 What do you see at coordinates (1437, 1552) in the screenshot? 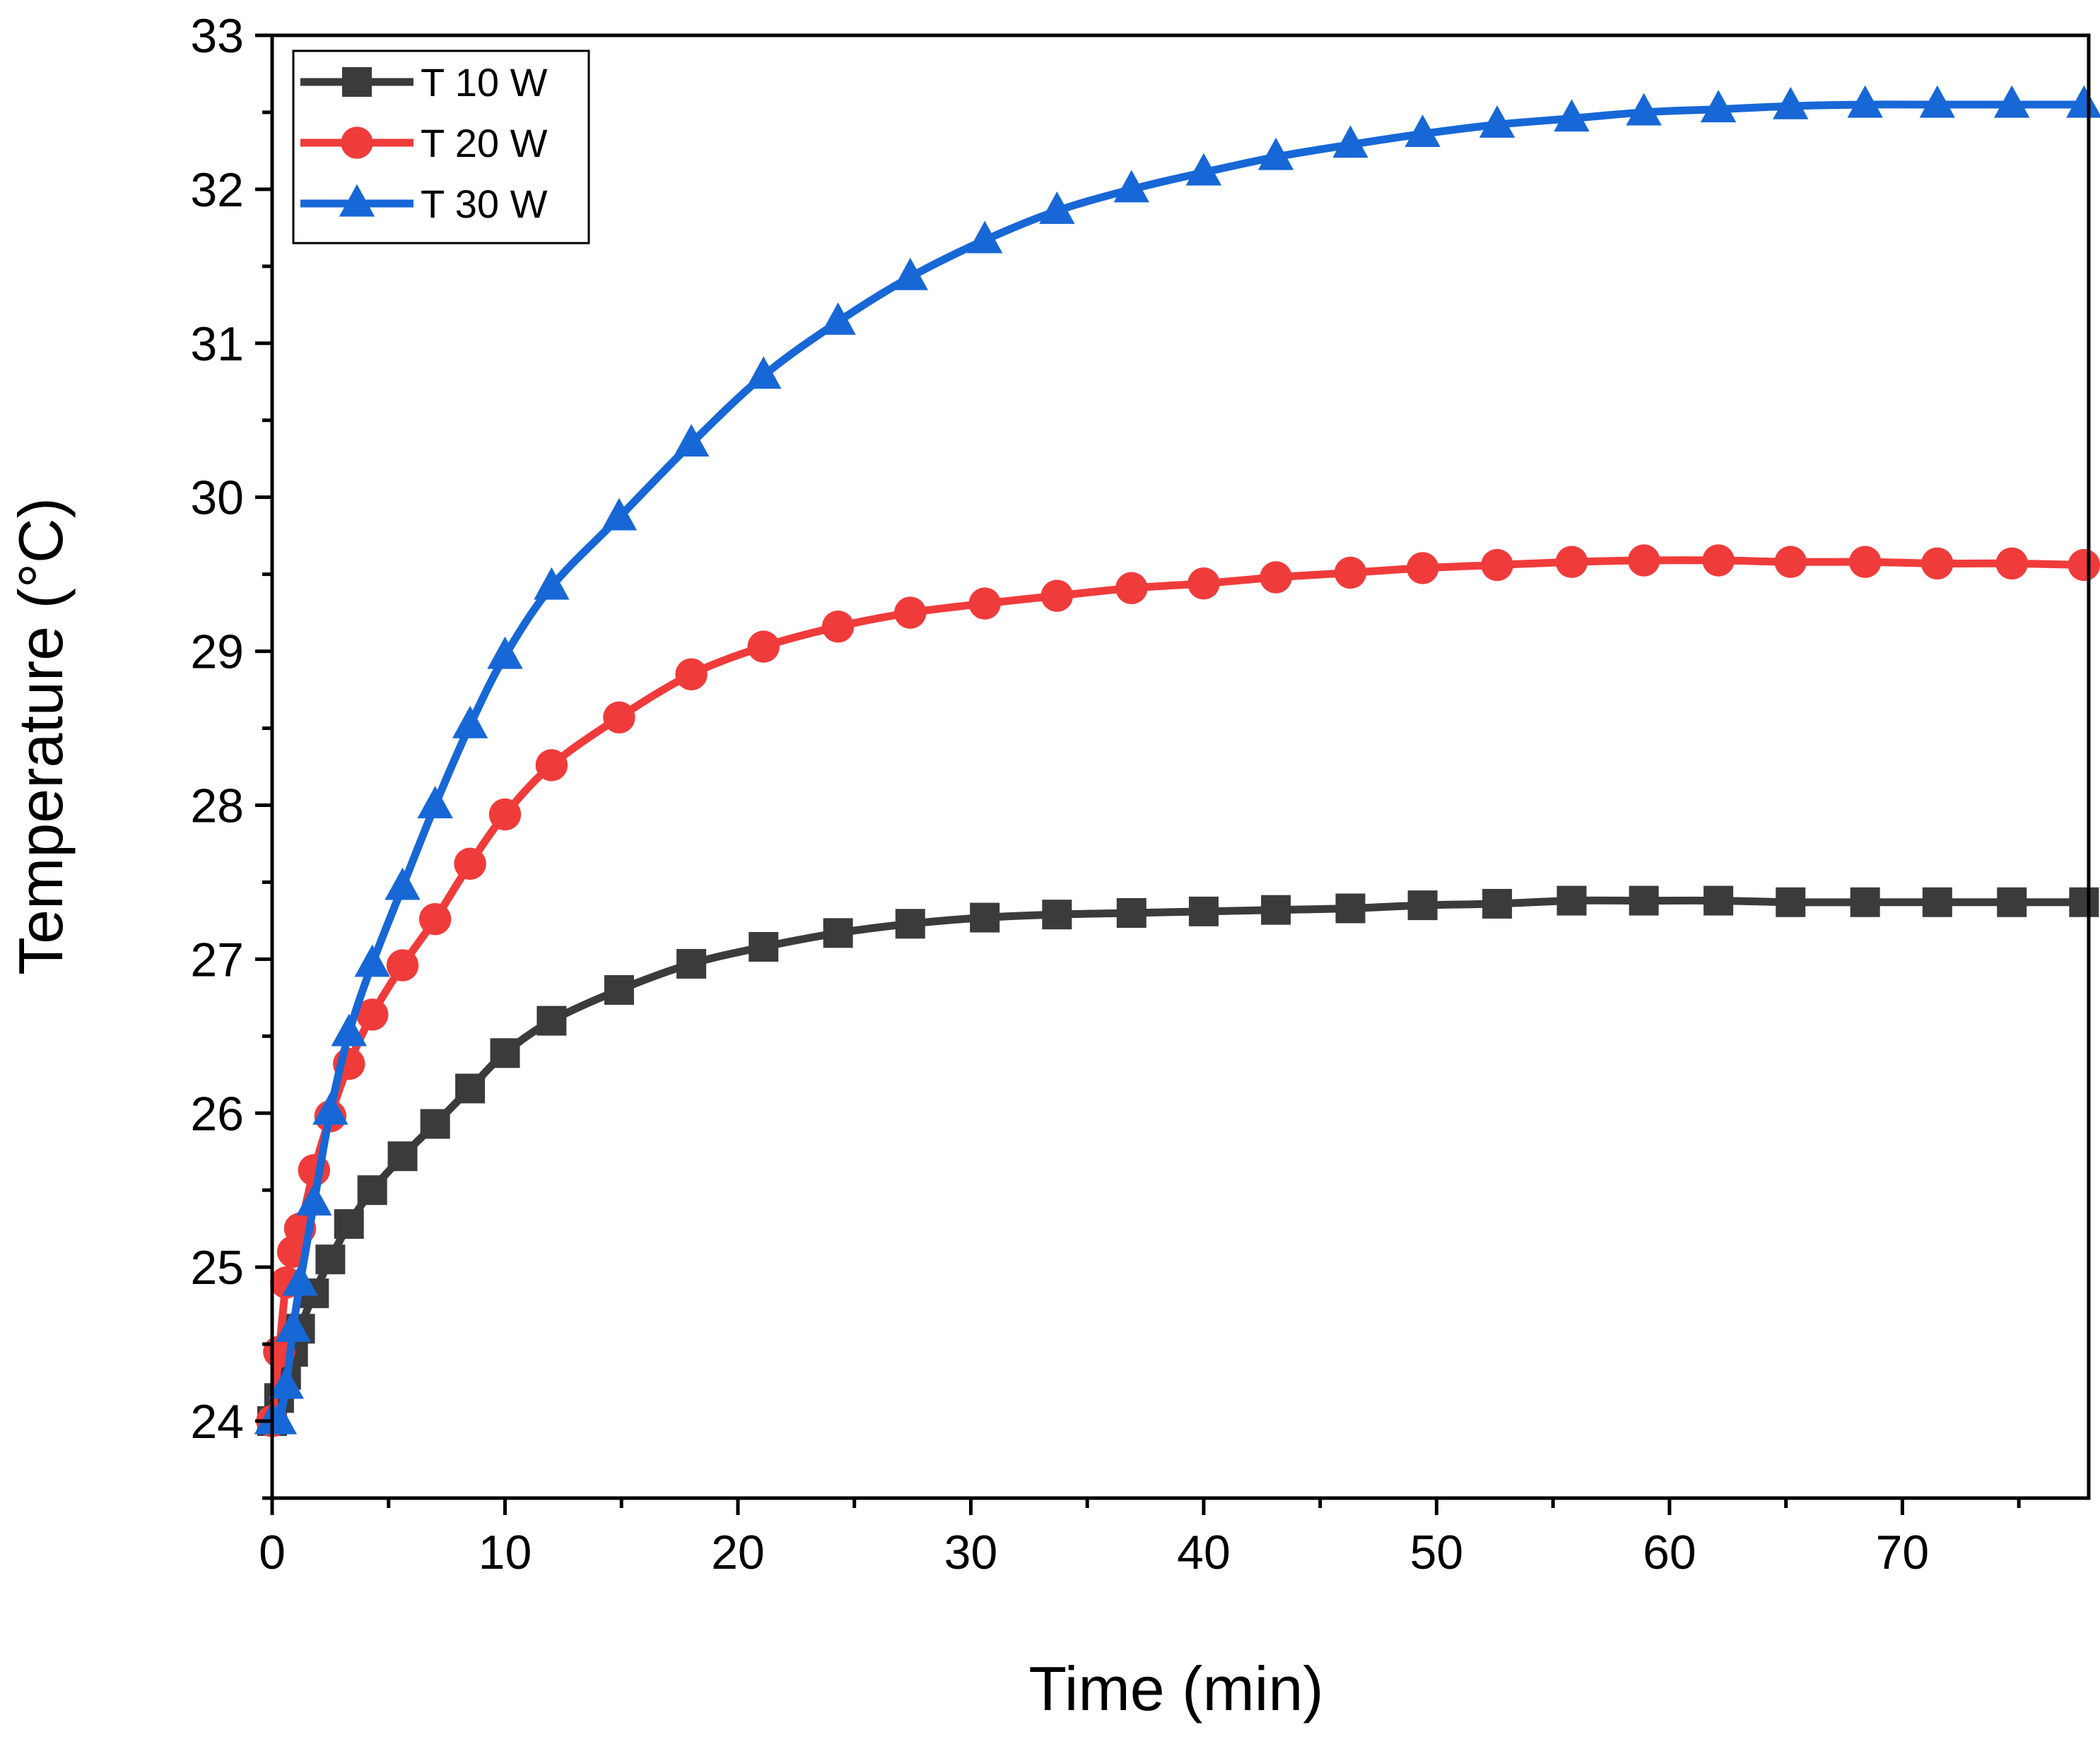
I see `x-tick-label: 50` at bounding box center [1437, 1552].